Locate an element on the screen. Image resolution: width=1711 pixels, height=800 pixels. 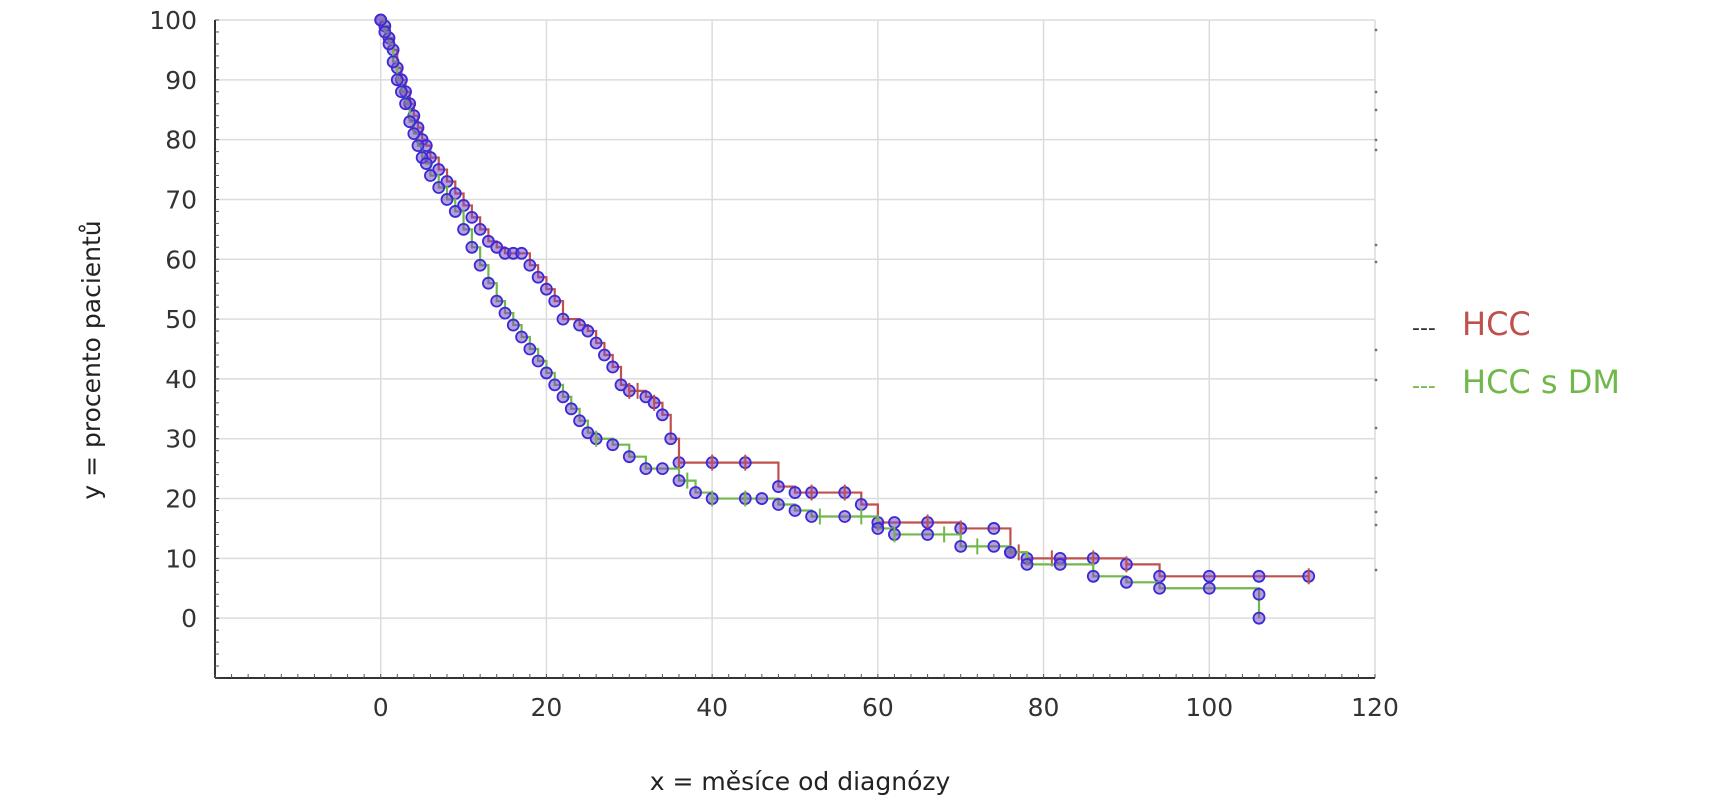
legend-label-hcc-s-dm: HCC s DM is located at coordinates (1541, 382).